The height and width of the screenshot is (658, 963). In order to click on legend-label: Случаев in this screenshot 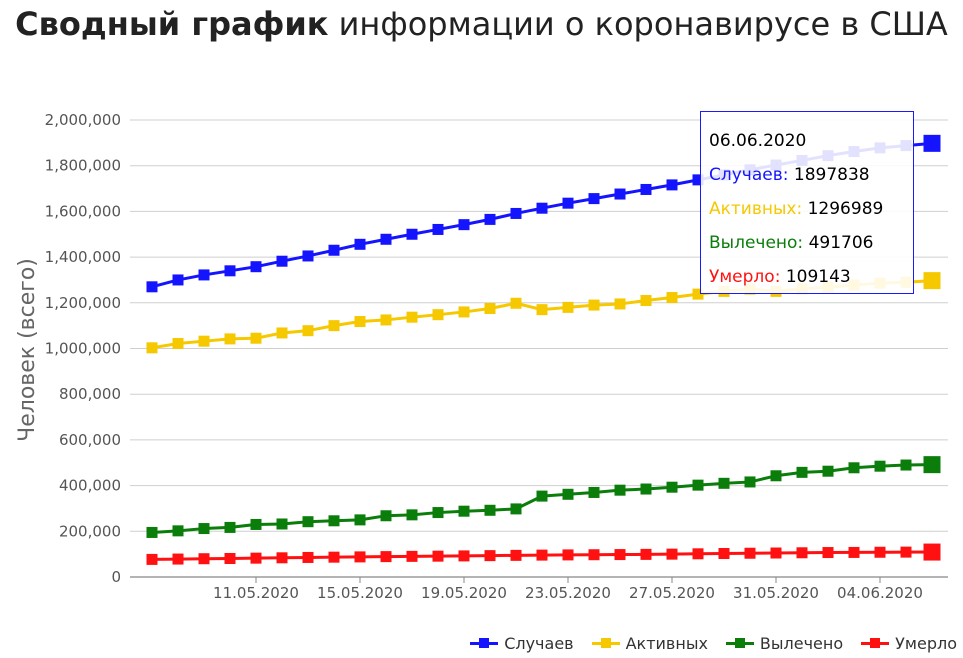, I will do `click(539, 643)`.